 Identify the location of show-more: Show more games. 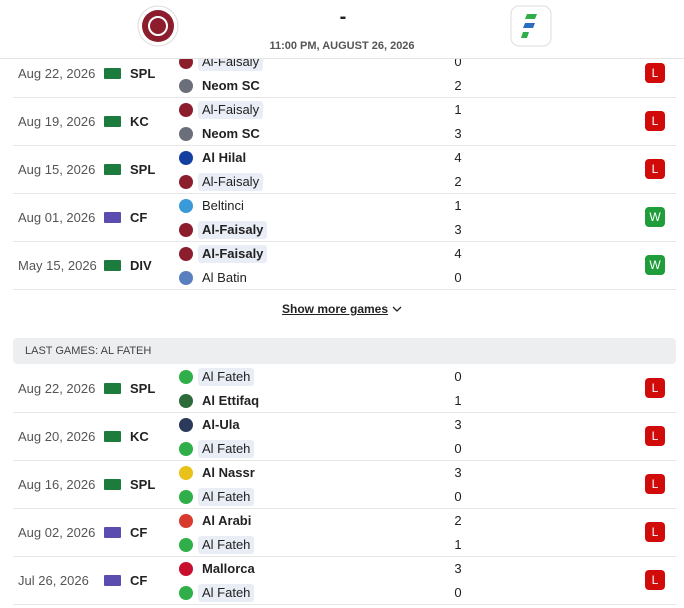
(342, 309).